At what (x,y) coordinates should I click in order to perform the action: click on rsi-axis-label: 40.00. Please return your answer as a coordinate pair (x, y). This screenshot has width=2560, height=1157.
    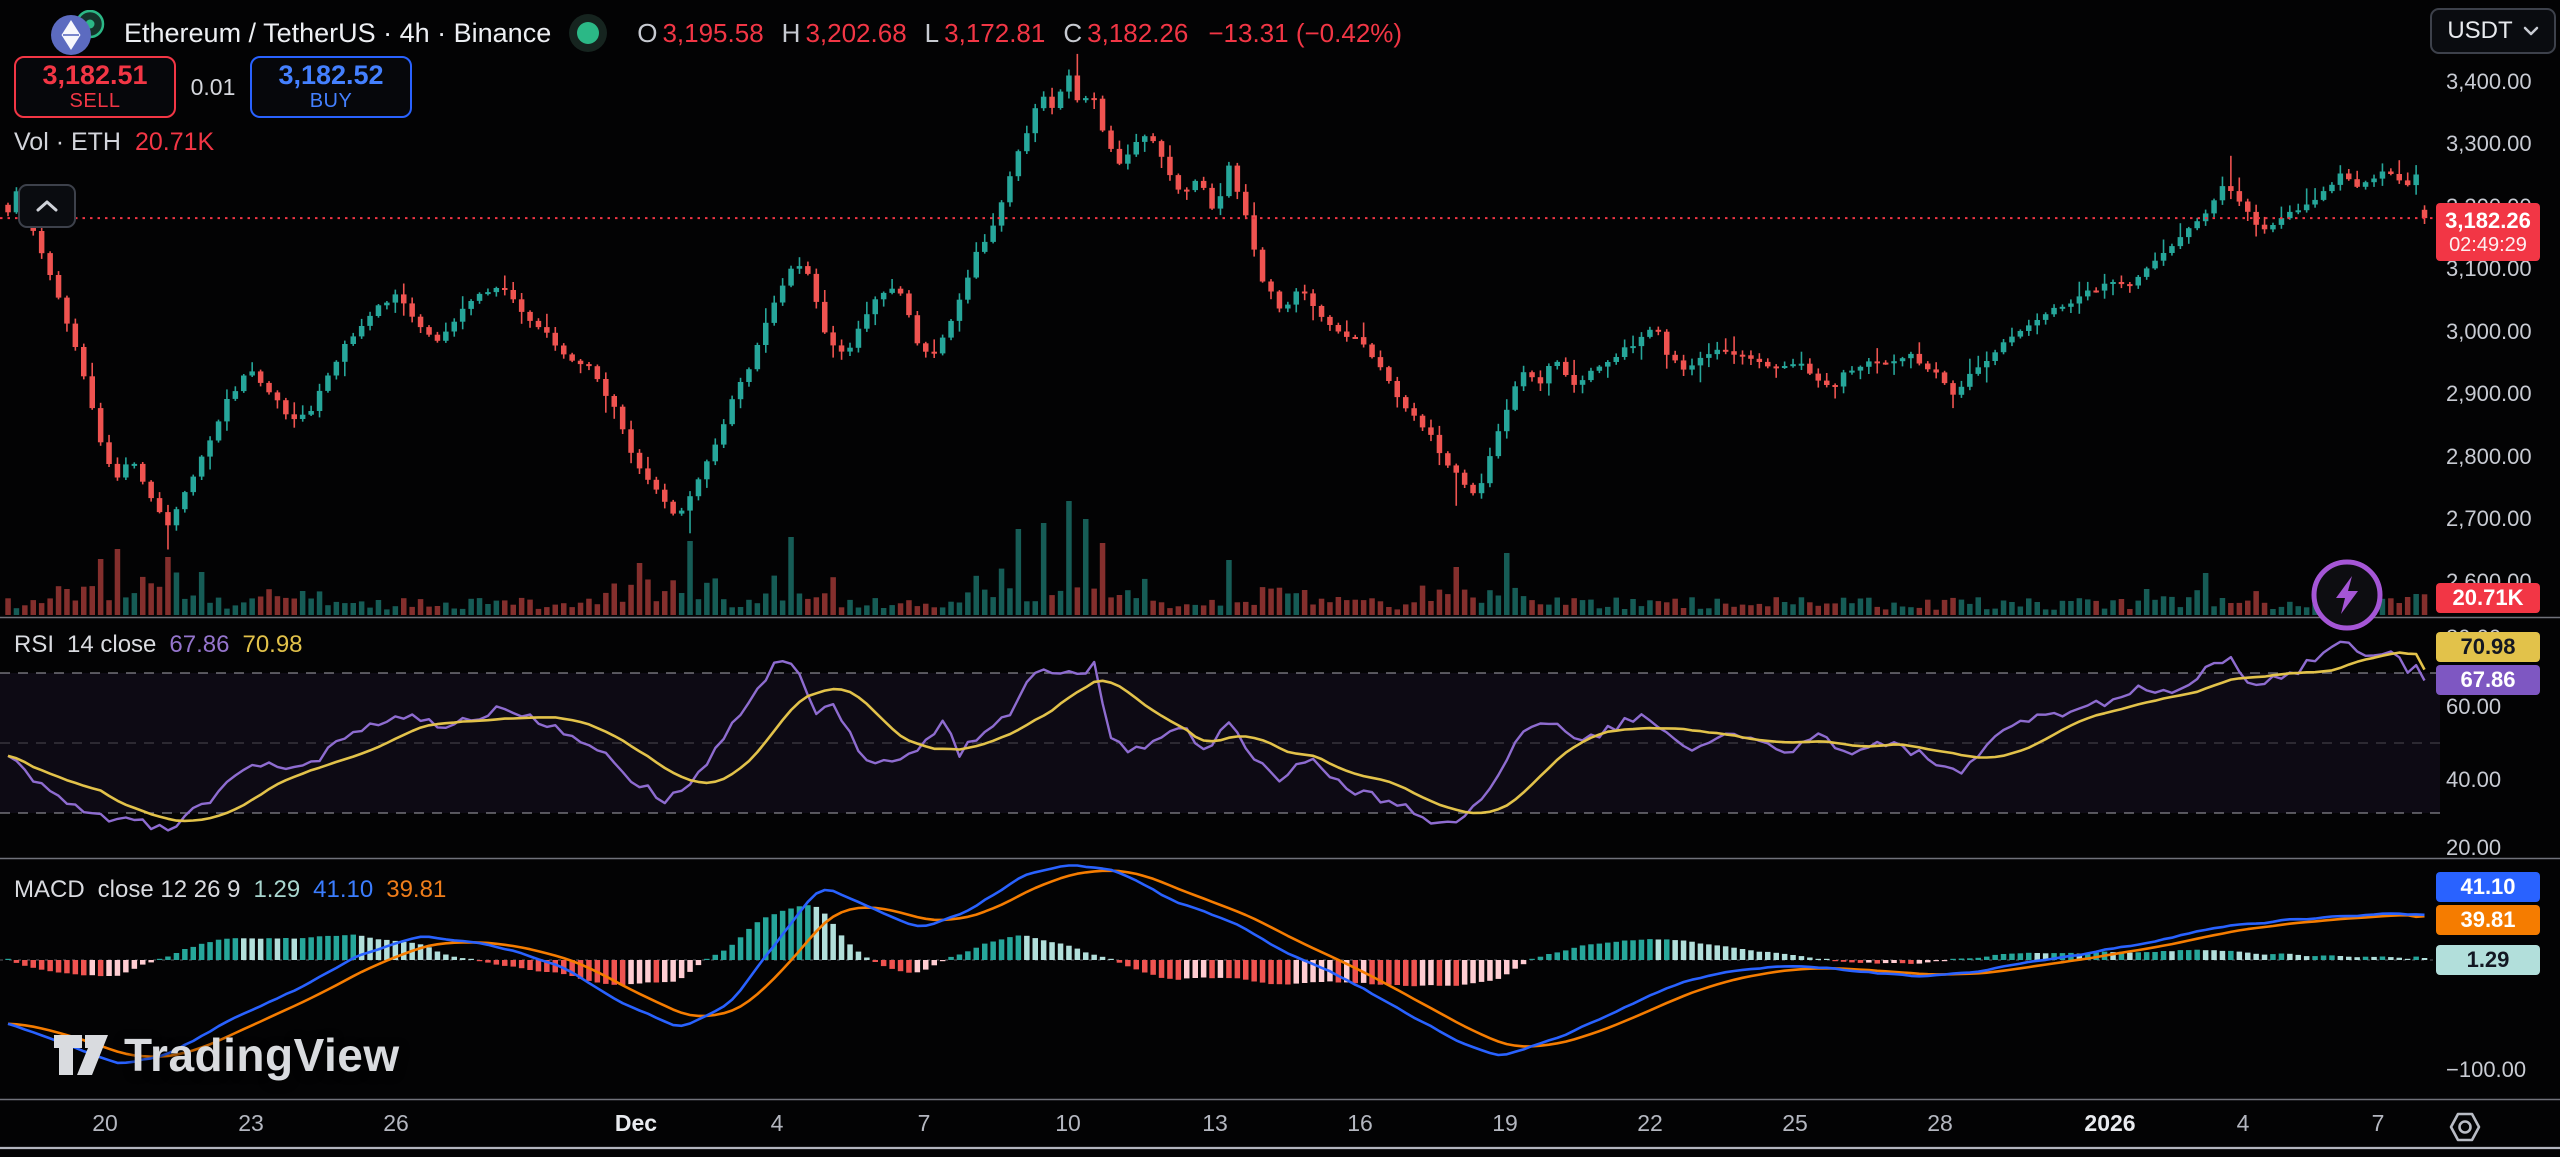
    Looking at the image, I should click on (2474, 779).